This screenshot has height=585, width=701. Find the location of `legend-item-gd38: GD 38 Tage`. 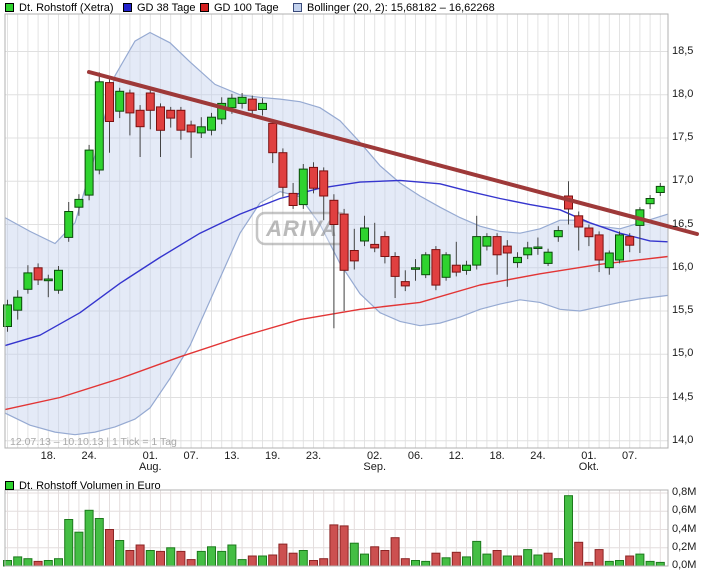

legend-item-gd38: GD 38 Tage is located at coordinates (159, 7).